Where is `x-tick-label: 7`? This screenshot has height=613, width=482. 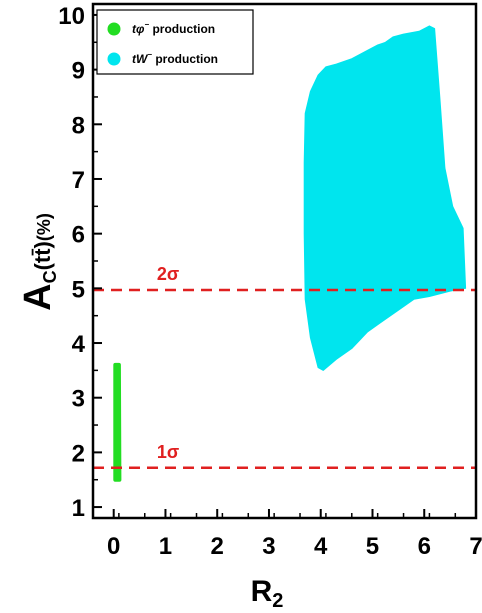 x-tick-label: 7 is located at coordinates (475, 546).